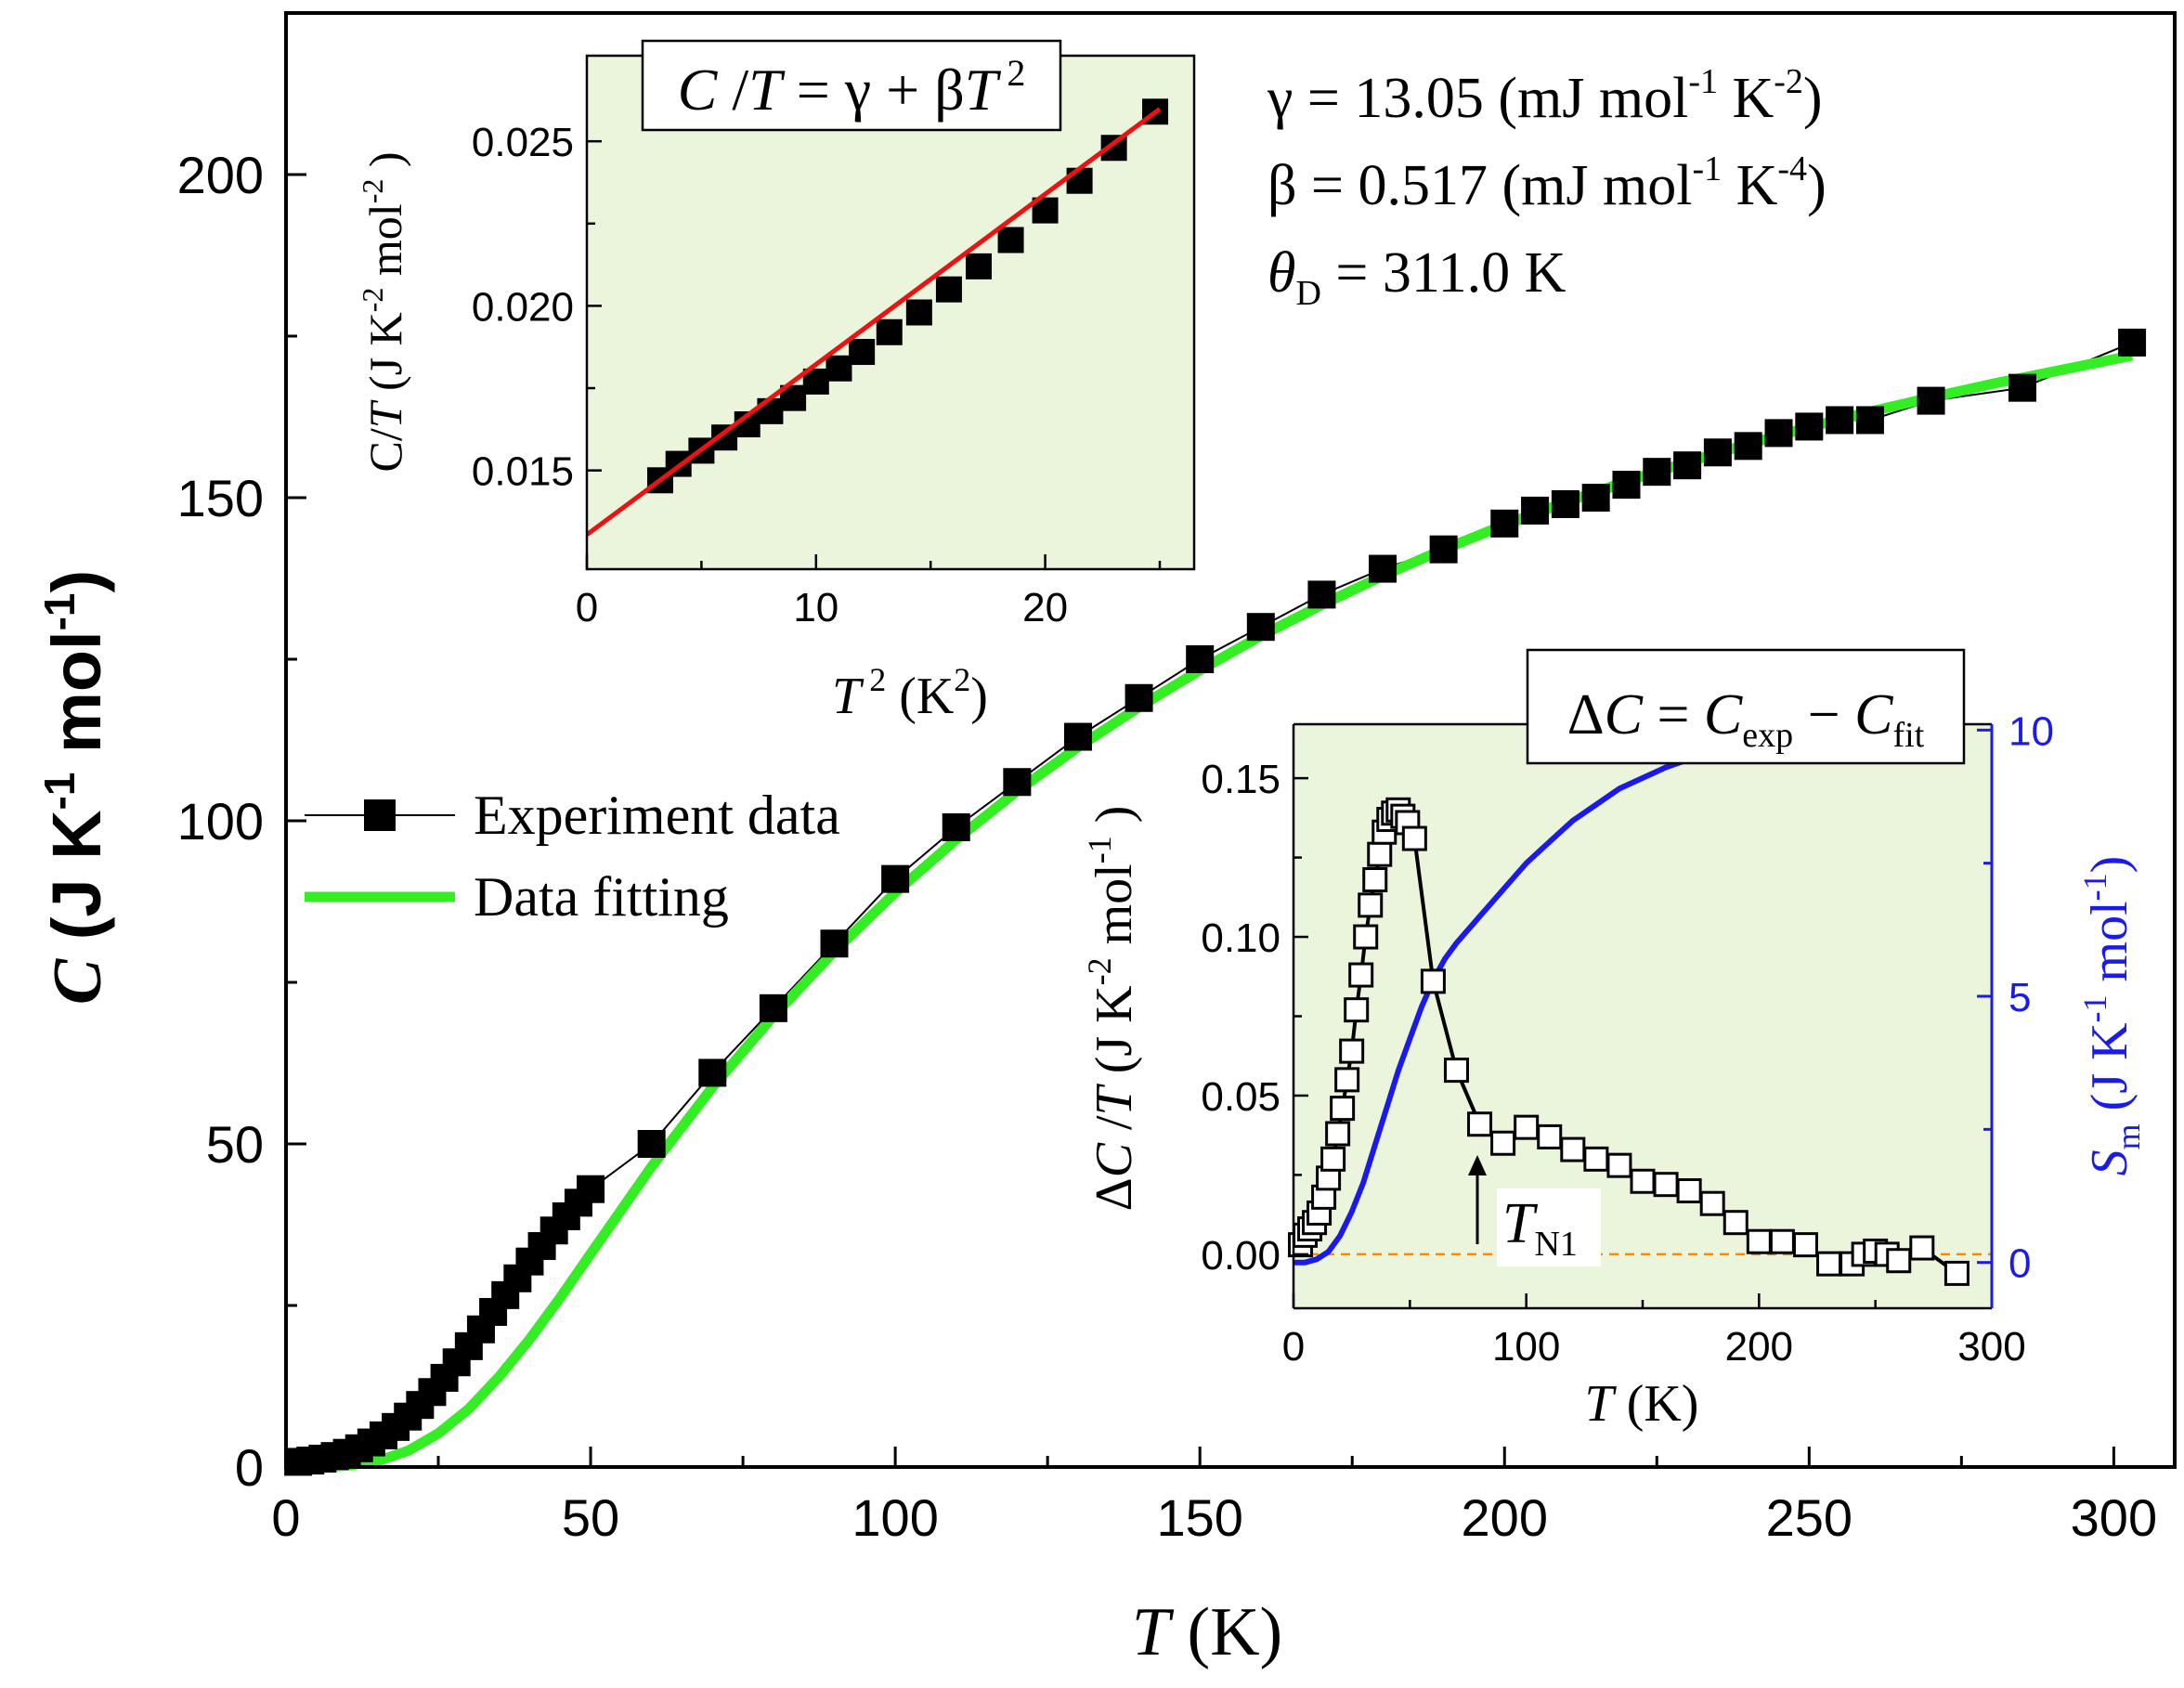 This screenshot has height=1688, width=2184. Describe the element at coordinates (220, 175) in the screenshot. I see `main-y-tick-label: 200` at that location.